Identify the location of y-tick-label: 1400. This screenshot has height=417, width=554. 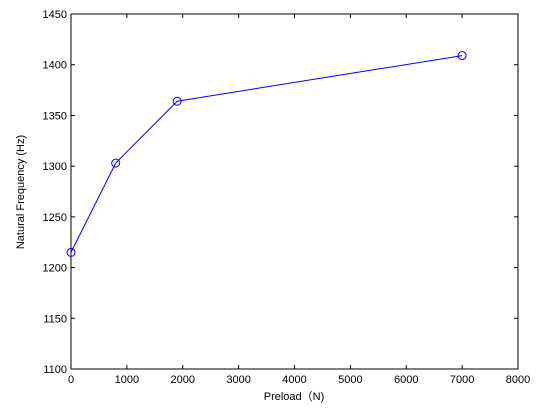
(55, 66).